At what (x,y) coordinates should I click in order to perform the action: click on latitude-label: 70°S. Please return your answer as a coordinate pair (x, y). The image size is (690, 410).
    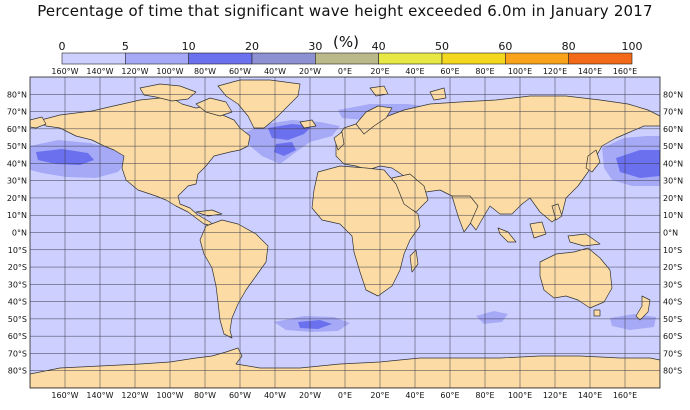
    Looking at the image, I should click on (17, 353).